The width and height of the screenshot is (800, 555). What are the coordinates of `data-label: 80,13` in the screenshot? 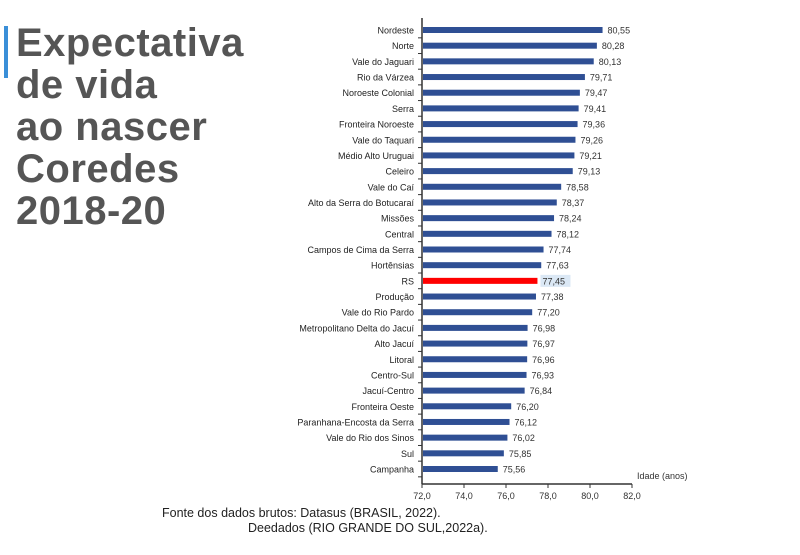 It's located at (610, 62).